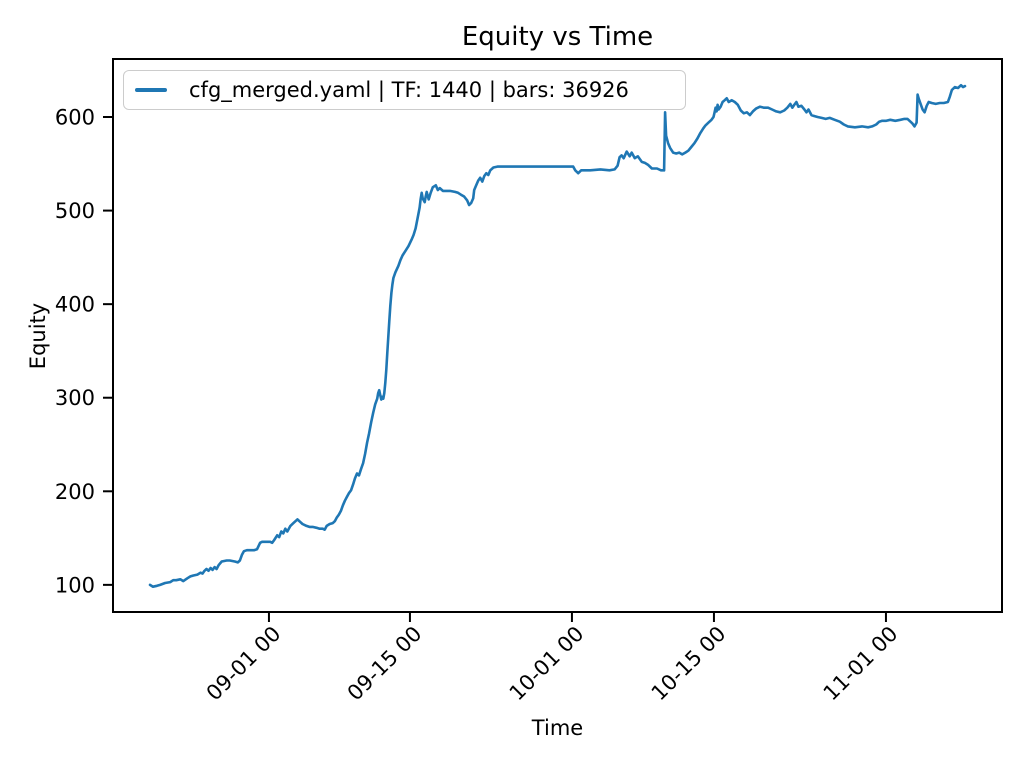  Describe the element at coordinates (385, 664) in the screenshot. I see `x-tick-label: 09-15 00` at that location.